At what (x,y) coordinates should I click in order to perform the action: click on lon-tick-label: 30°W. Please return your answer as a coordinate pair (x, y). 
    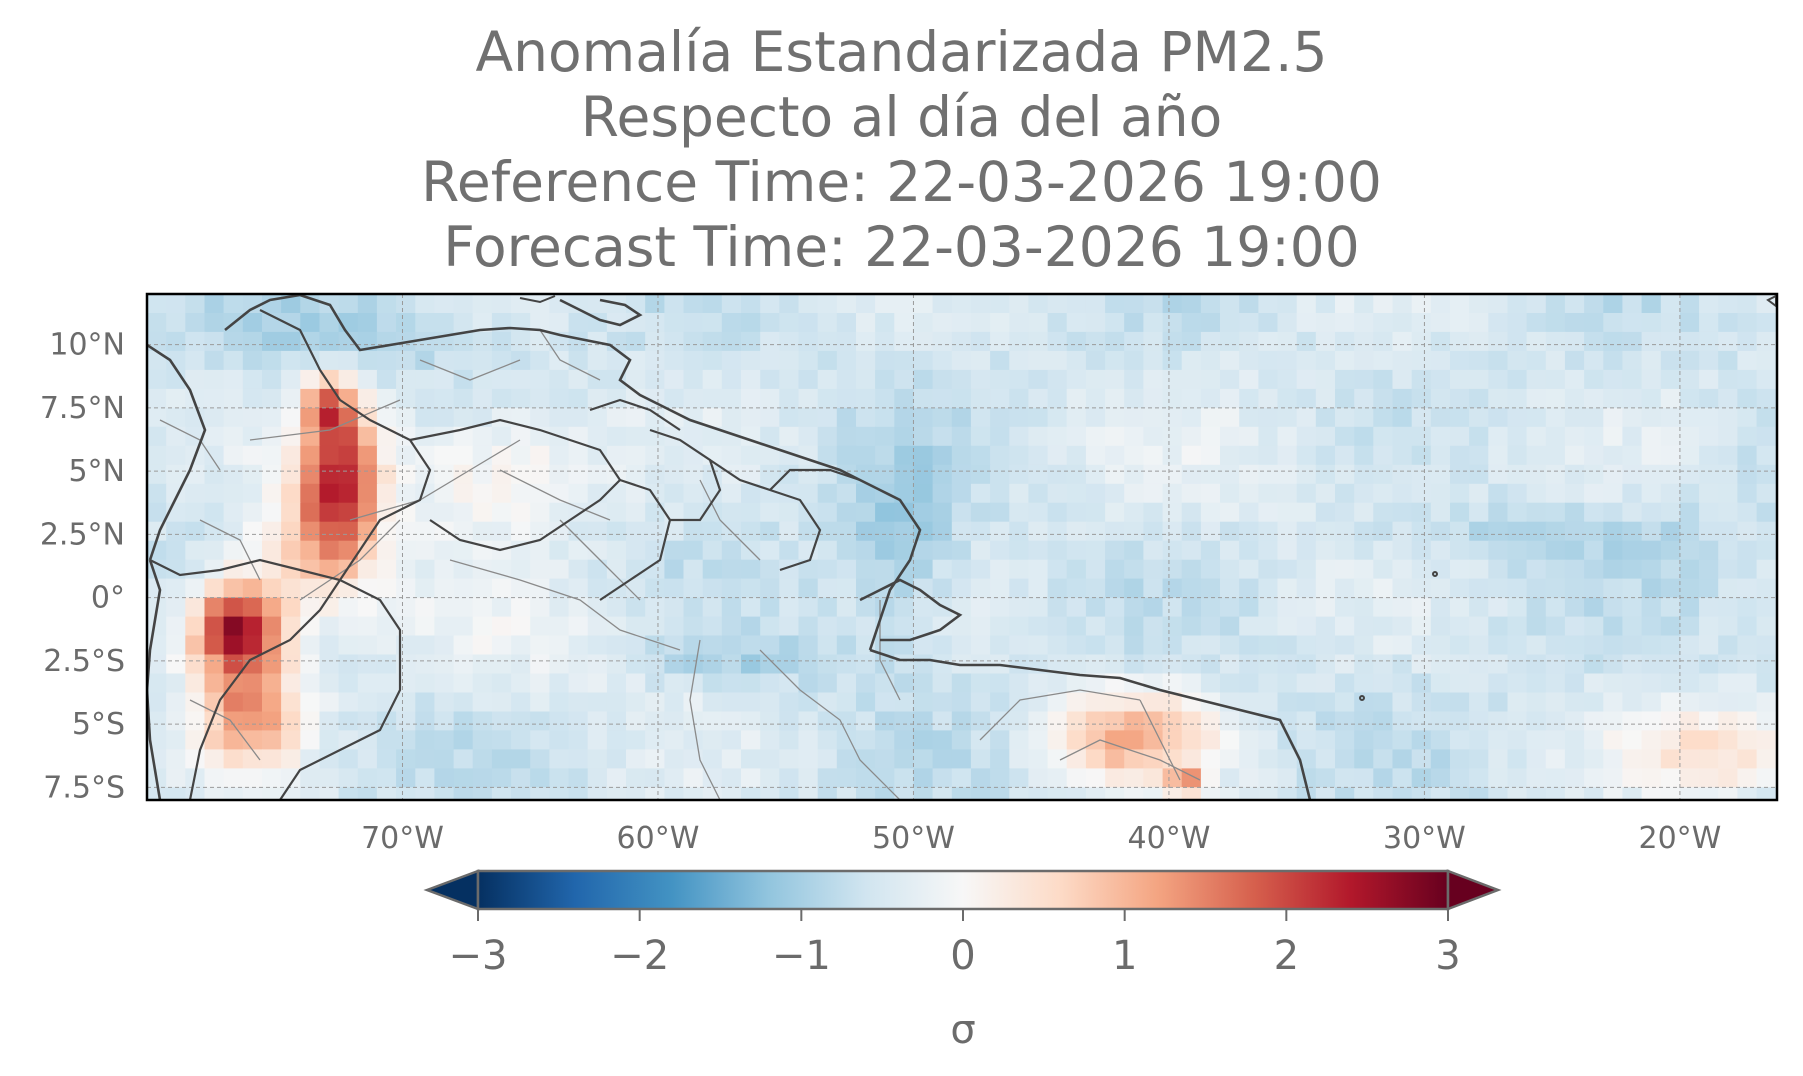
    Looking at the image, I should click on (1424, 838).